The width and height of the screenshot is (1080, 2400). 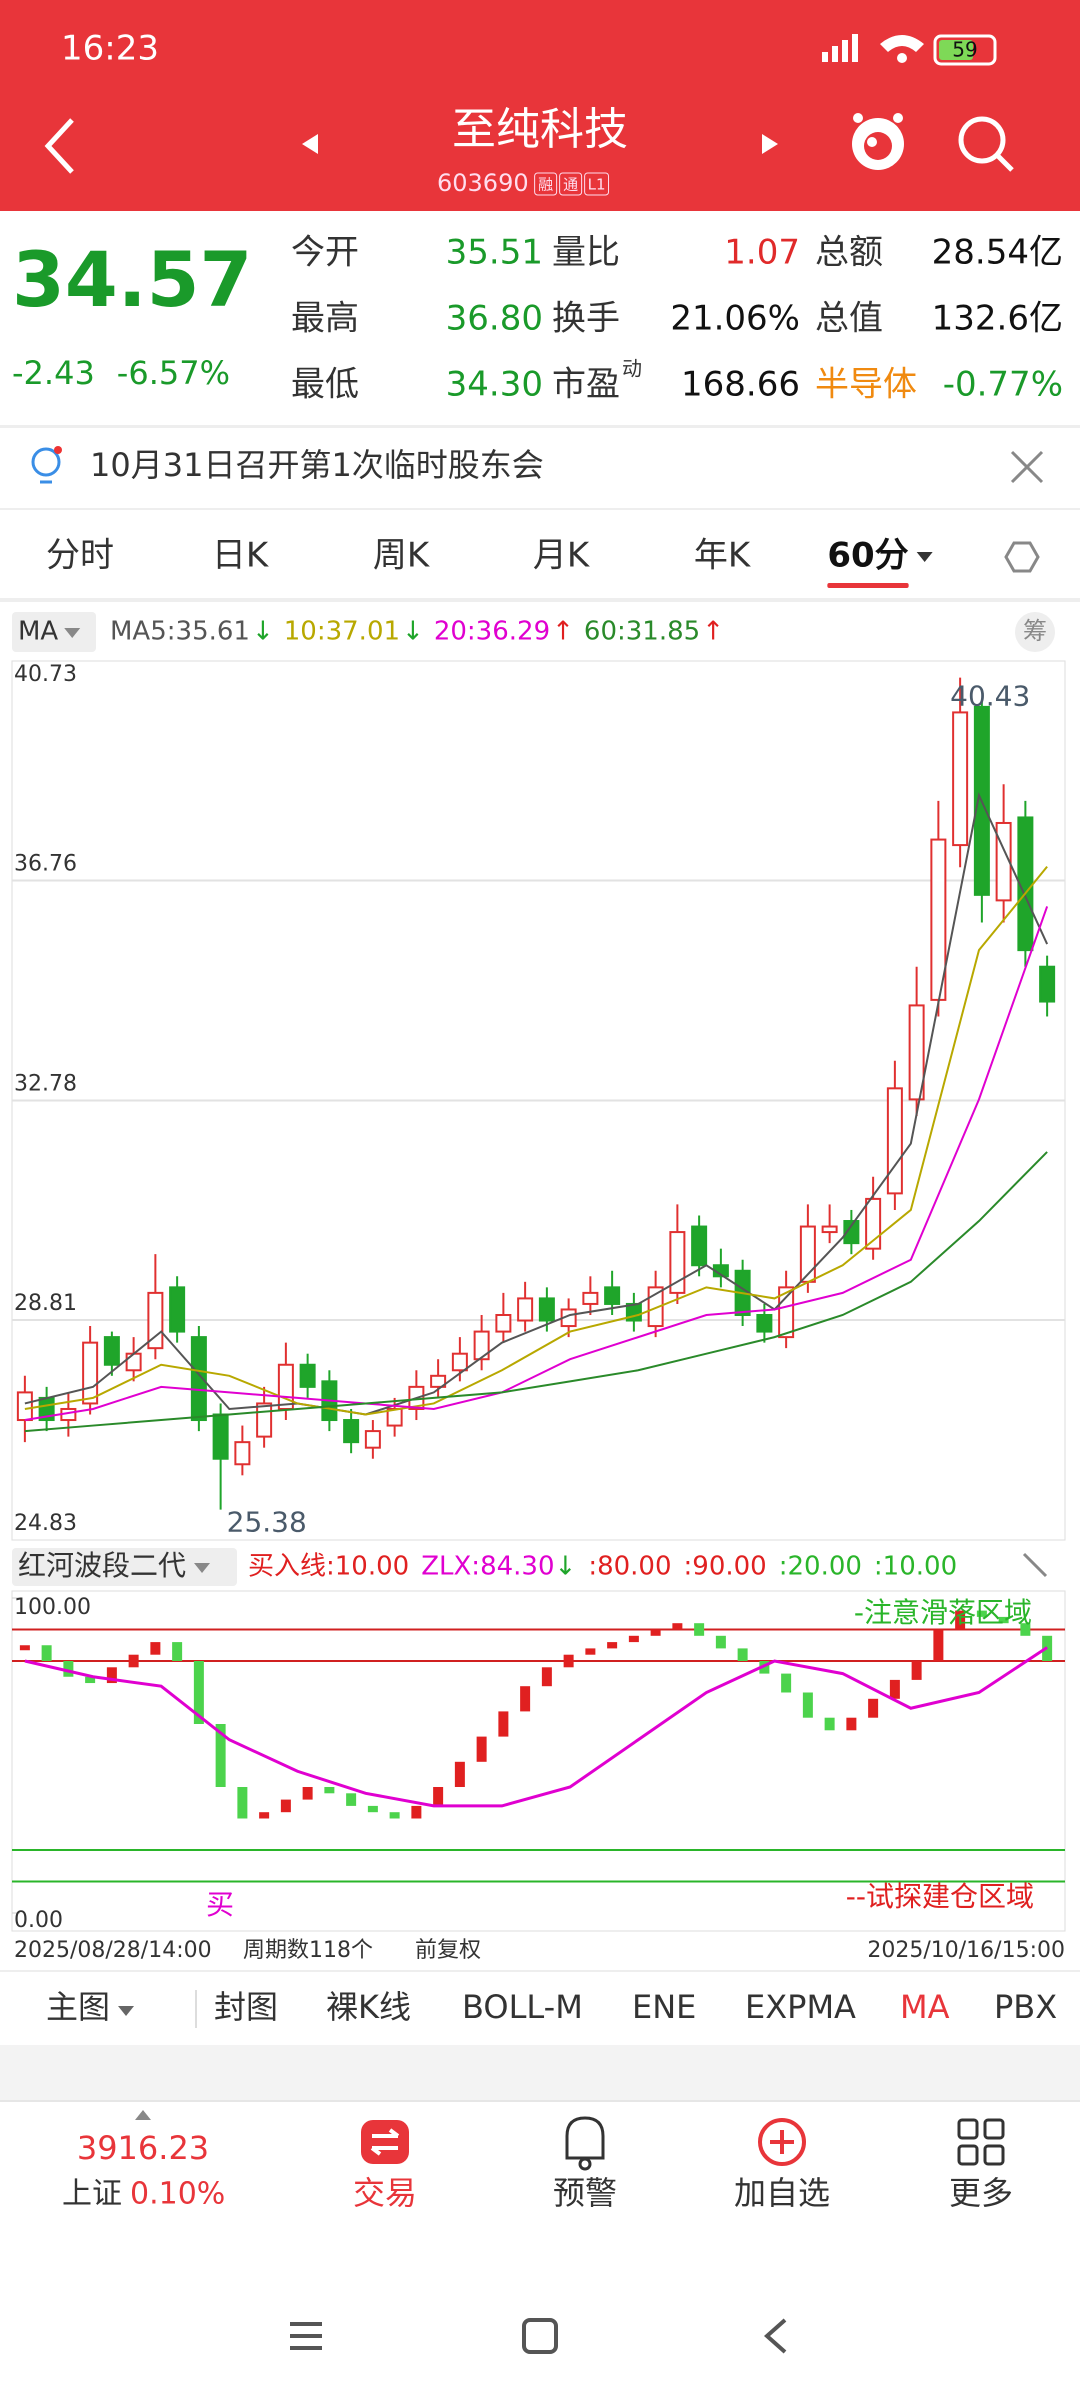 What do you see at coordinates (986, 144) in the screenshot?
I see `search-icon` at bounding box center [986, 144].